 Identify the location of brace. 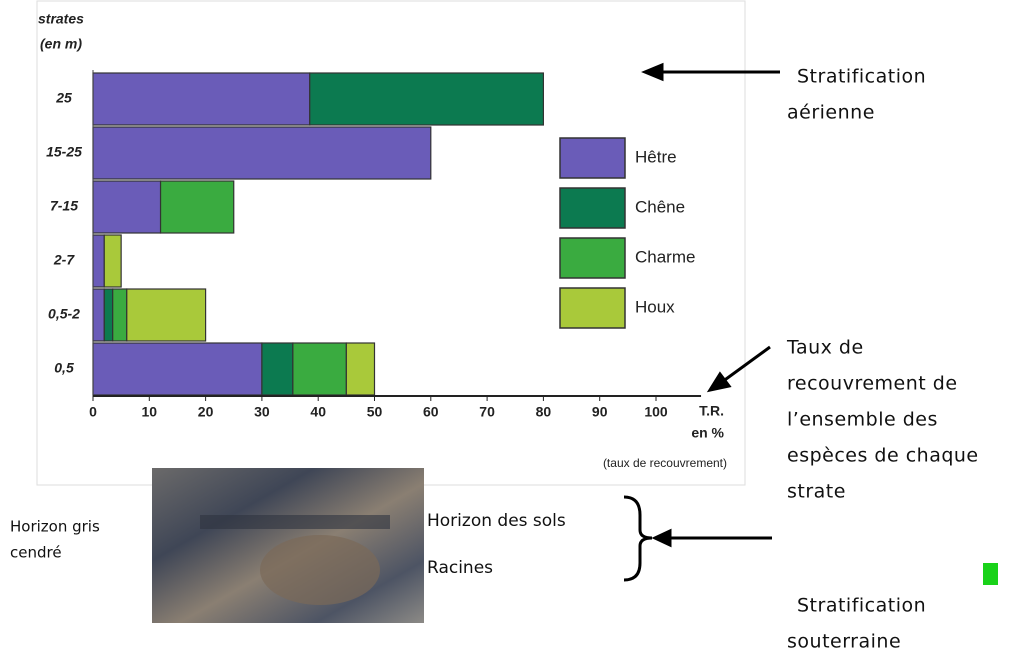
(638, 538).